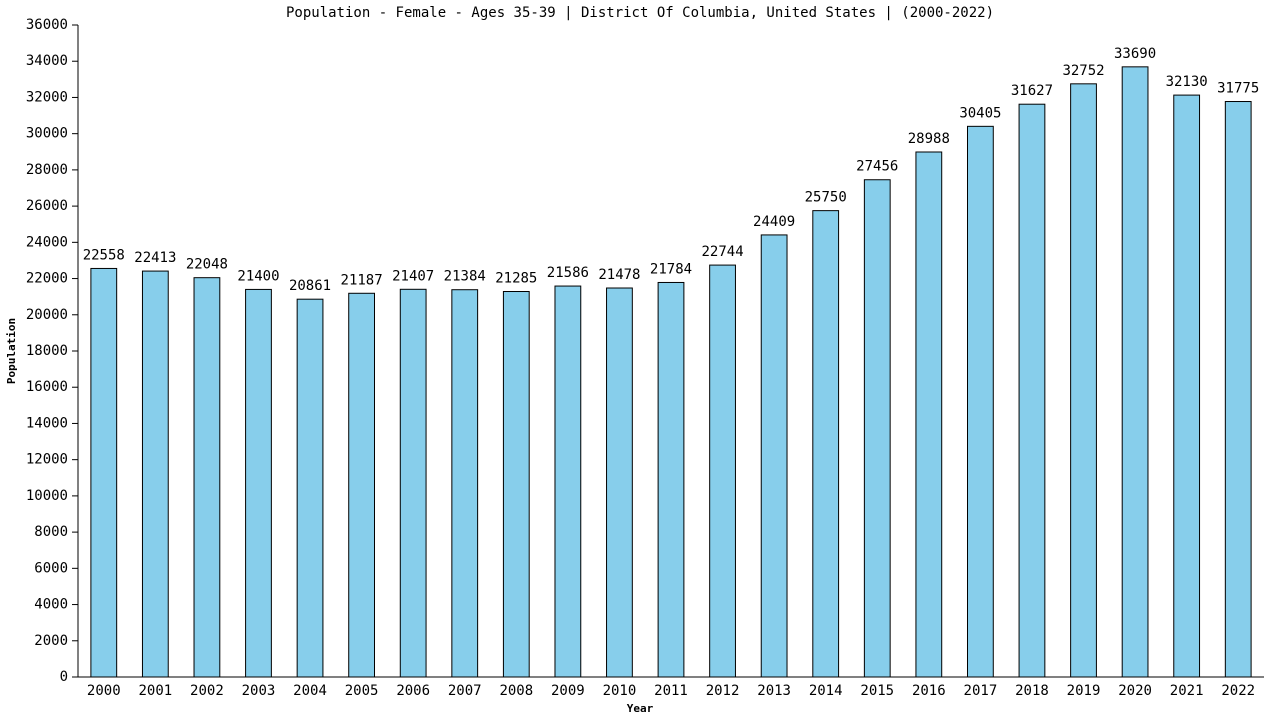  What do you see at coordinates (47, 61) in the screenshot?
I see `y-tick-label: 34000` at bounding box center [47, 61].